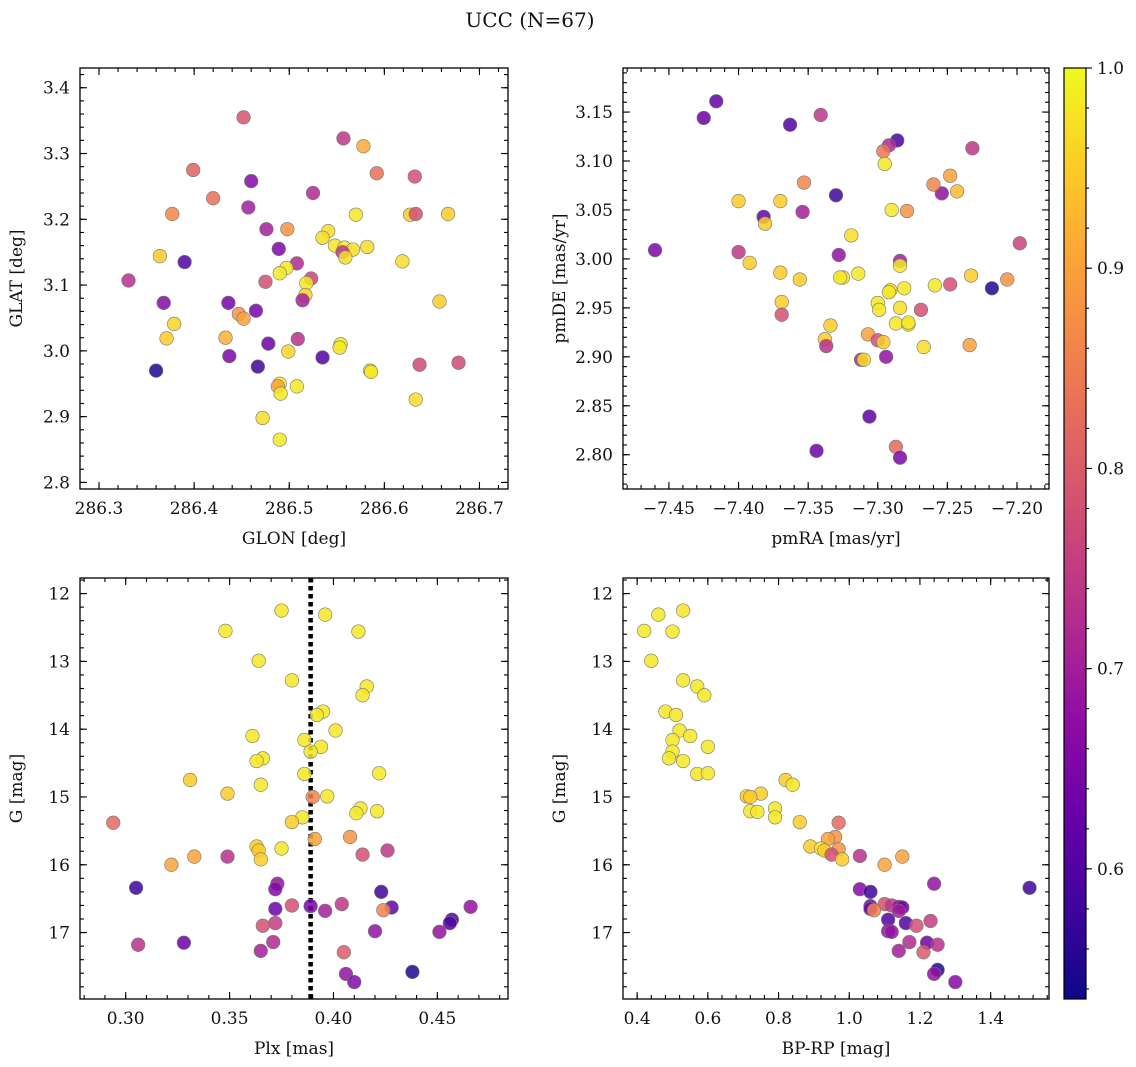  I want to click on y-axis-label: pmDE [mas/yr], so click(560, 278).